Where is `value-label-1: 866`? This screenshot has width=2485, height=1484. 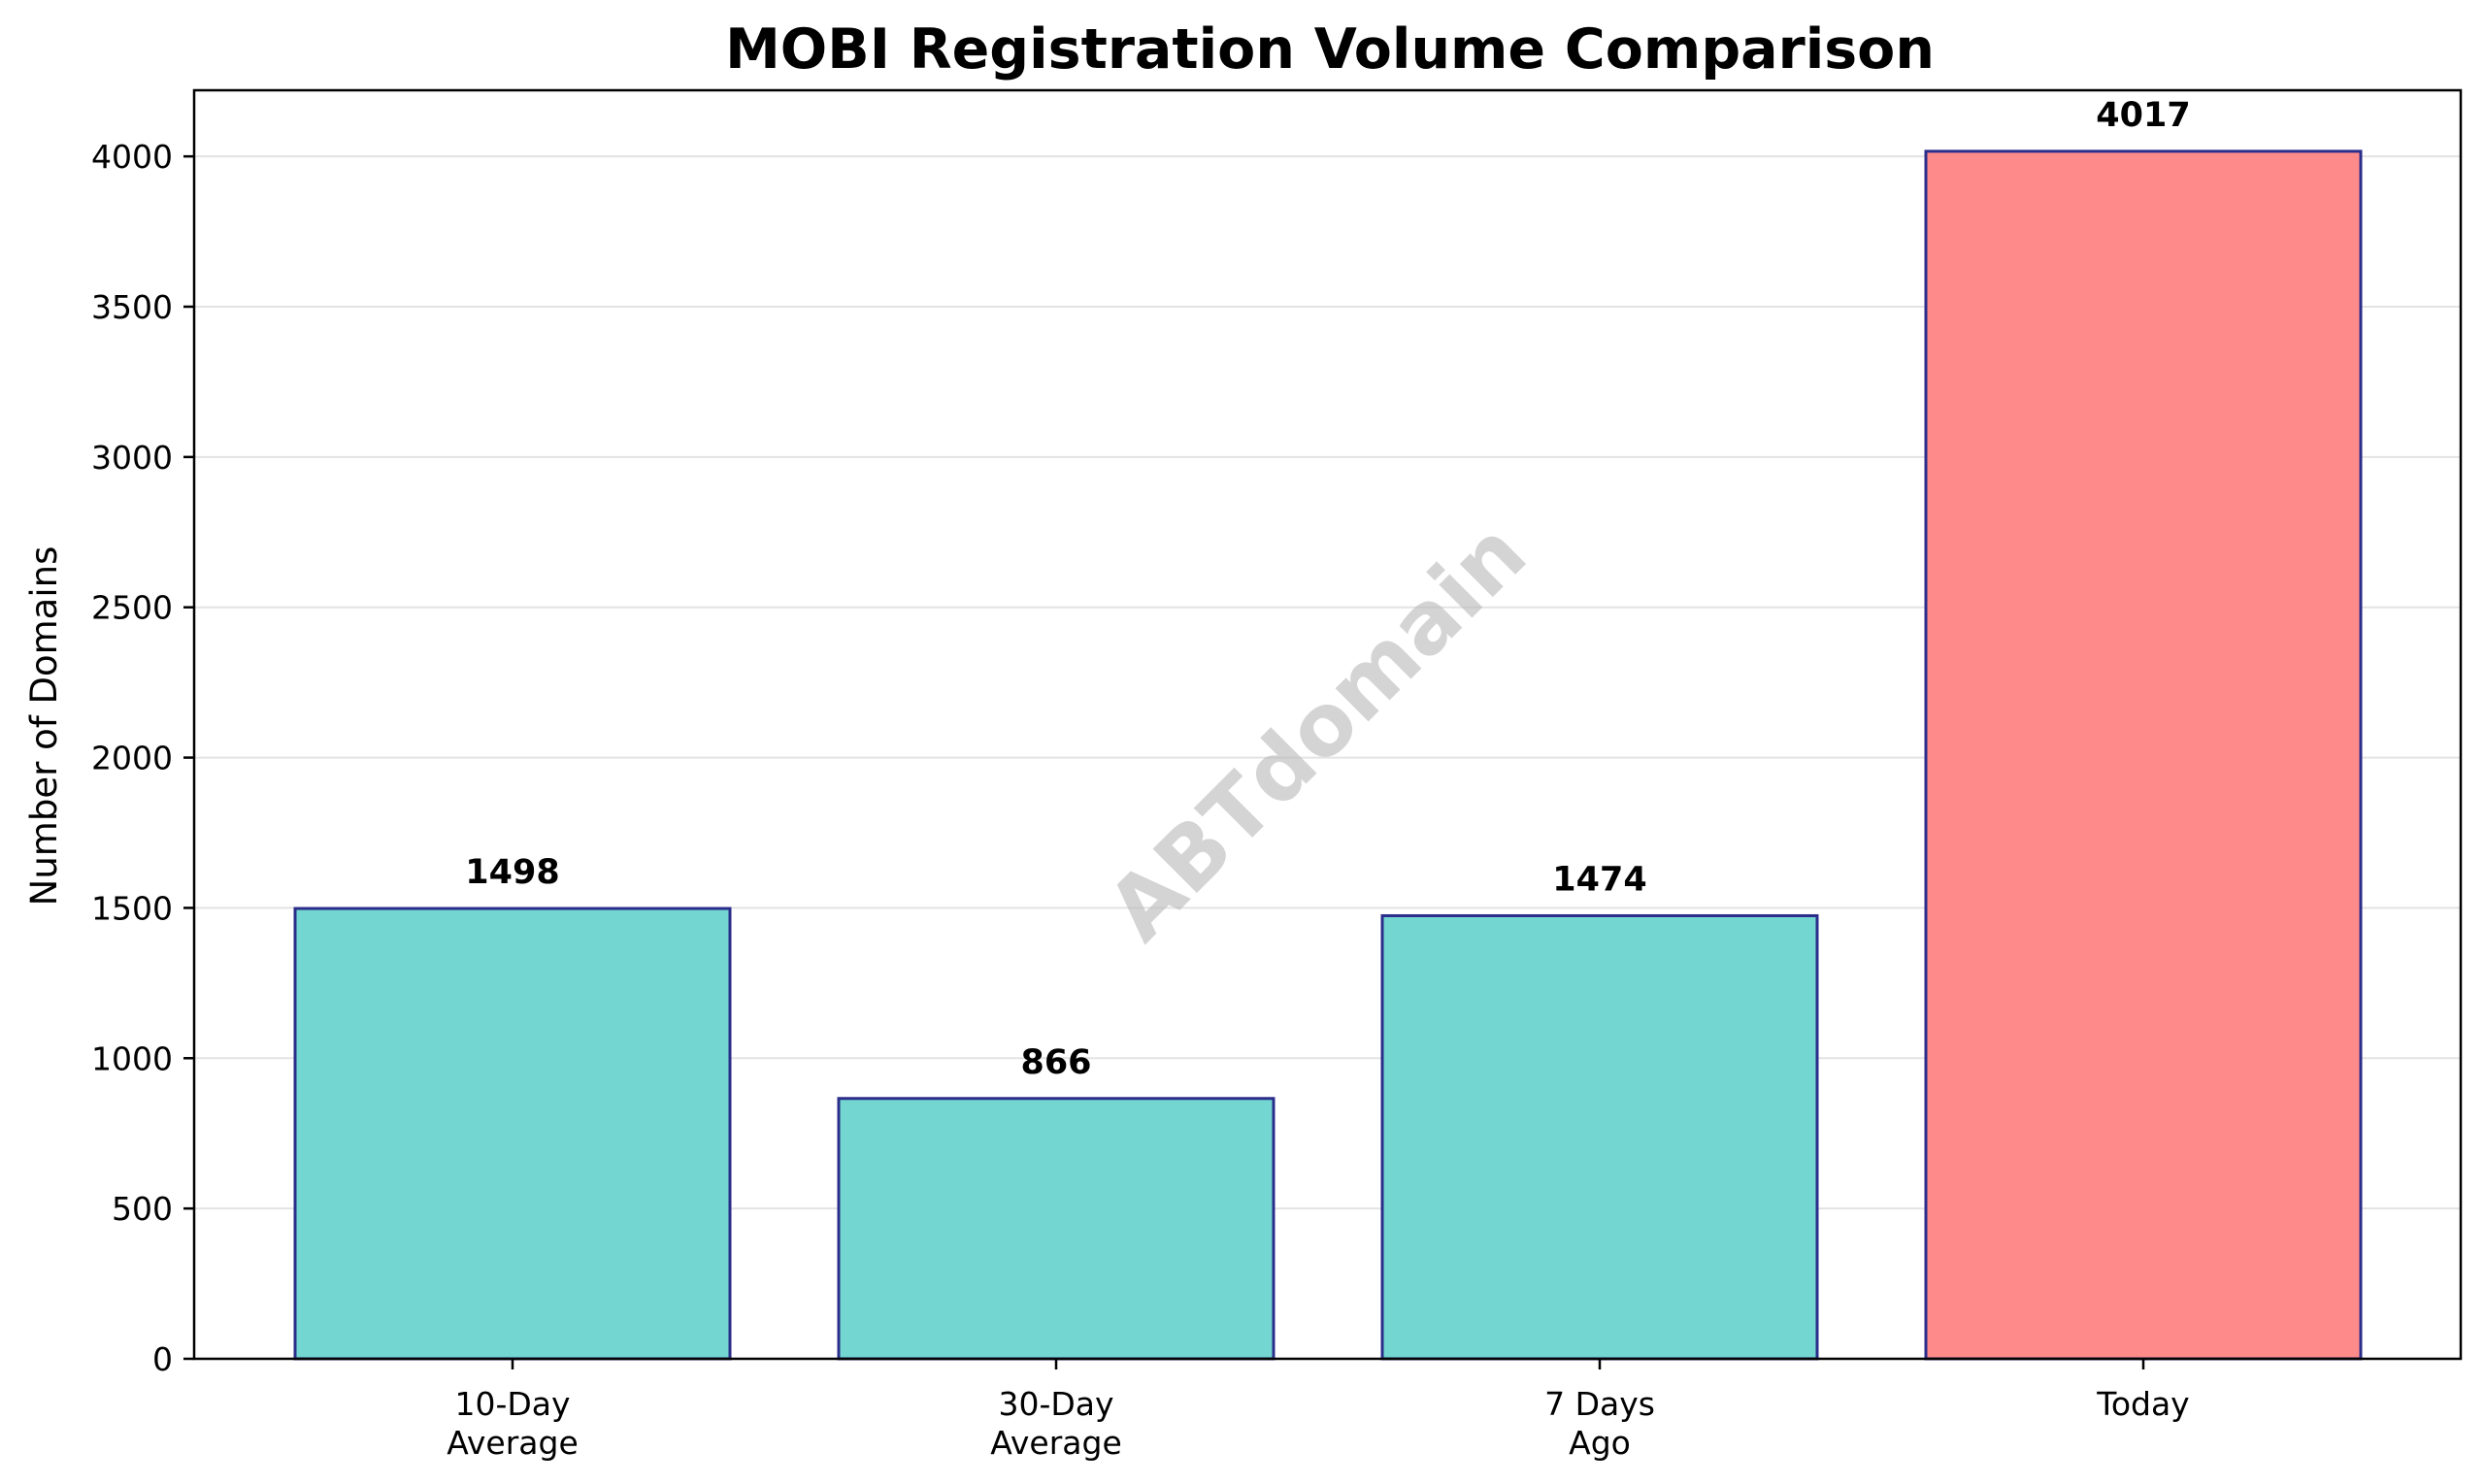 value-label-1: 866 is located at coordinates (1056, 1062).